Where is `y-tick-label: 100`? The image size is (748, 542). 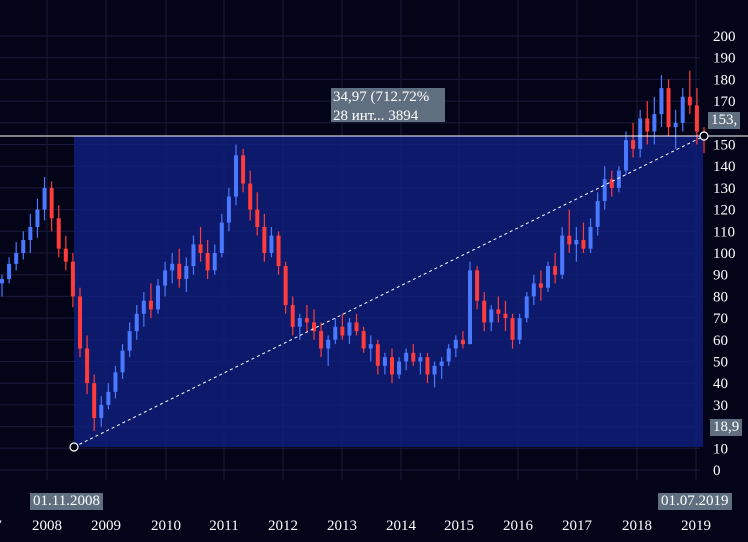
y-tick-label: 100 is located at coordinates (724, 254).